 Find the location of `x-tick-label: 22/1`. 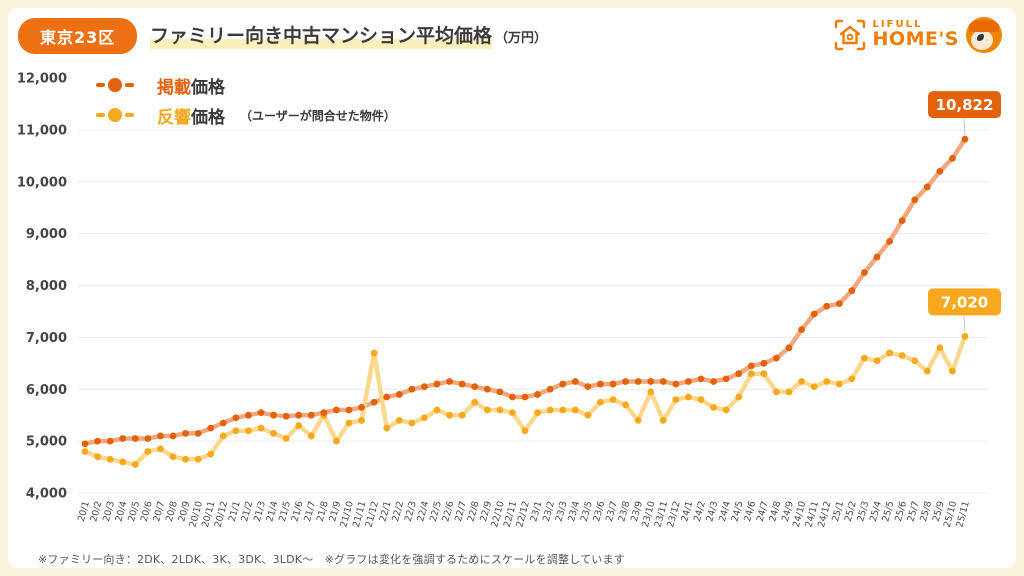

x-tick-label: 22/1 is located at coordinates (386, 511).